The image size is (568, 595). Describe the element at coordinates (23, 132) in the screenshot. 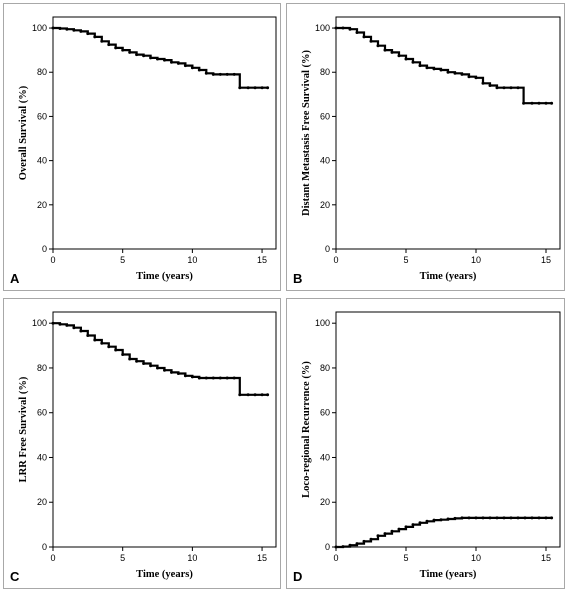

I see `y-axis-title: Overall Survival (%)` at that location.